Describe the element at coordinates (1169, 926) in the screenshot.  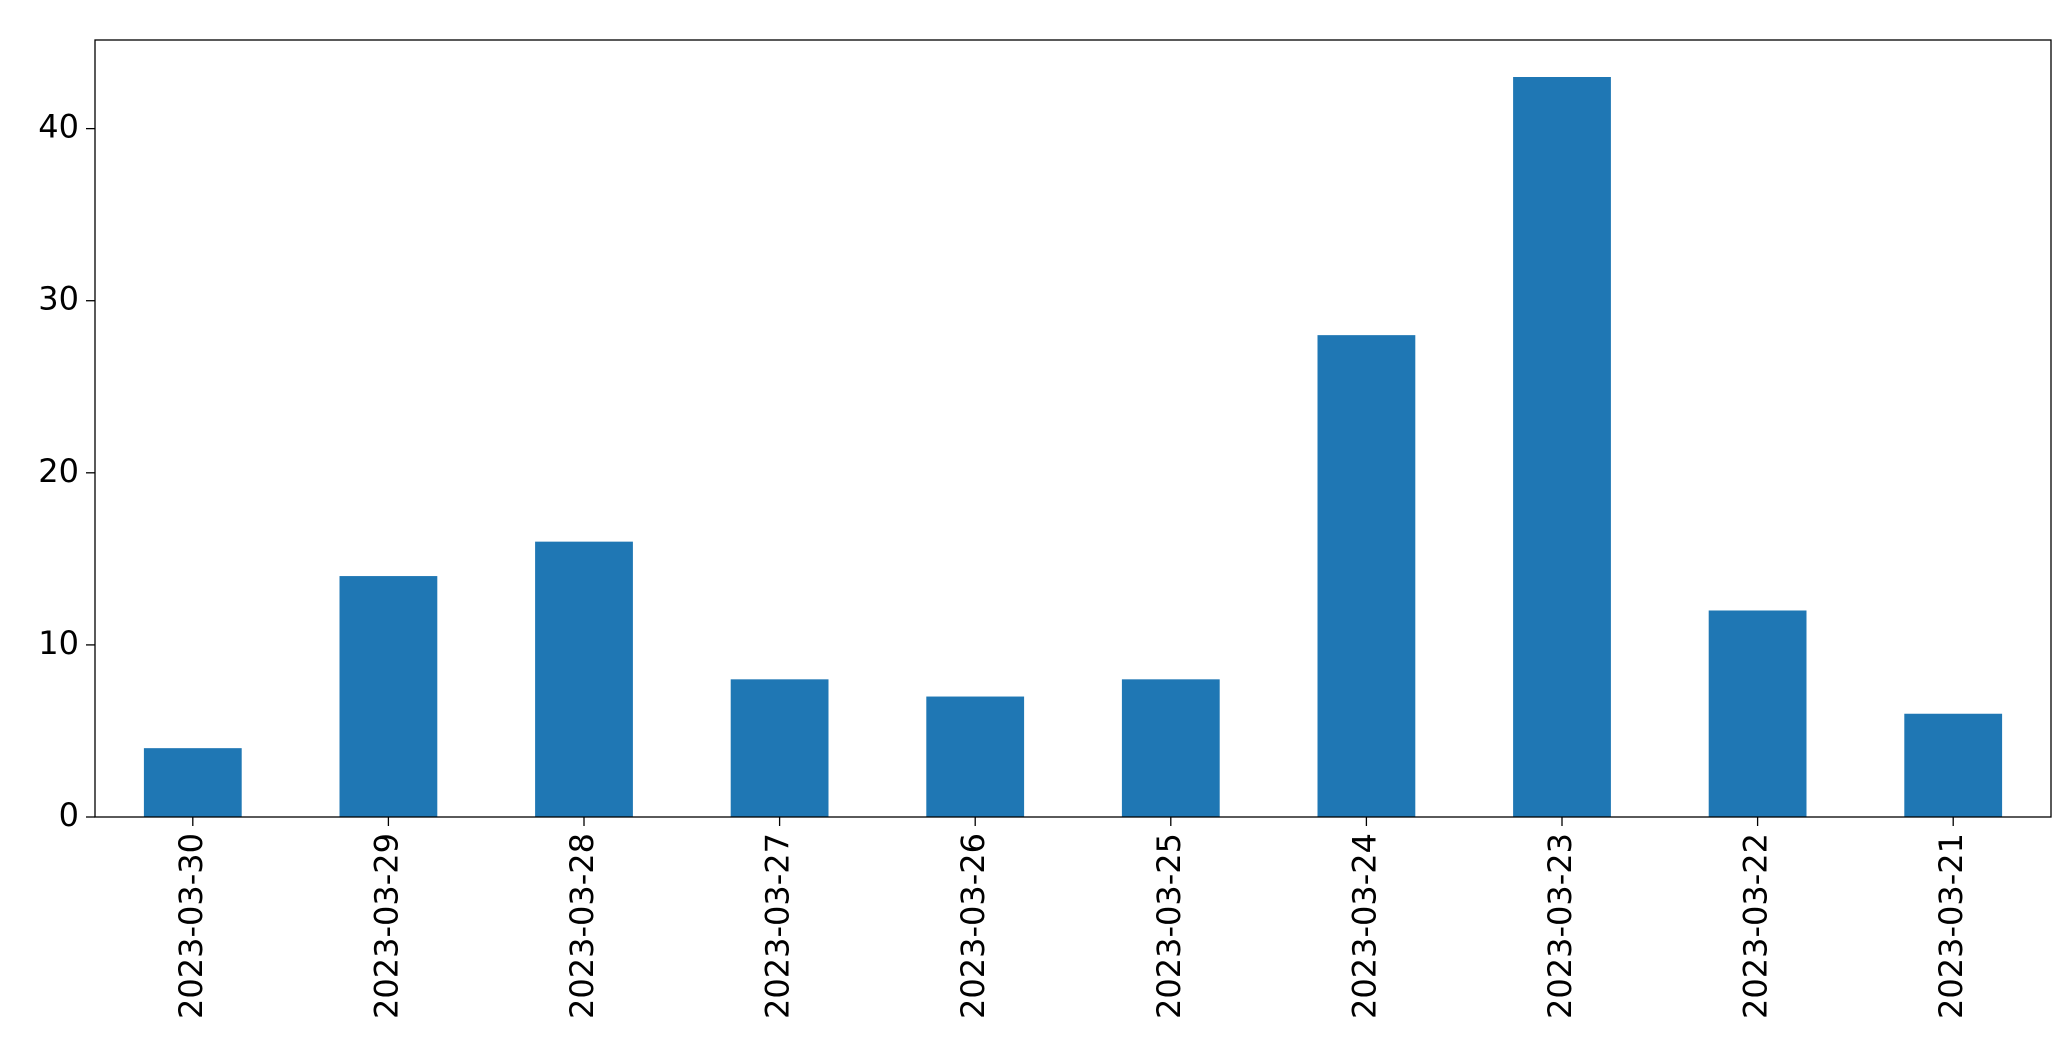
I see `x-tick-label: 2023-03-25` at that location.